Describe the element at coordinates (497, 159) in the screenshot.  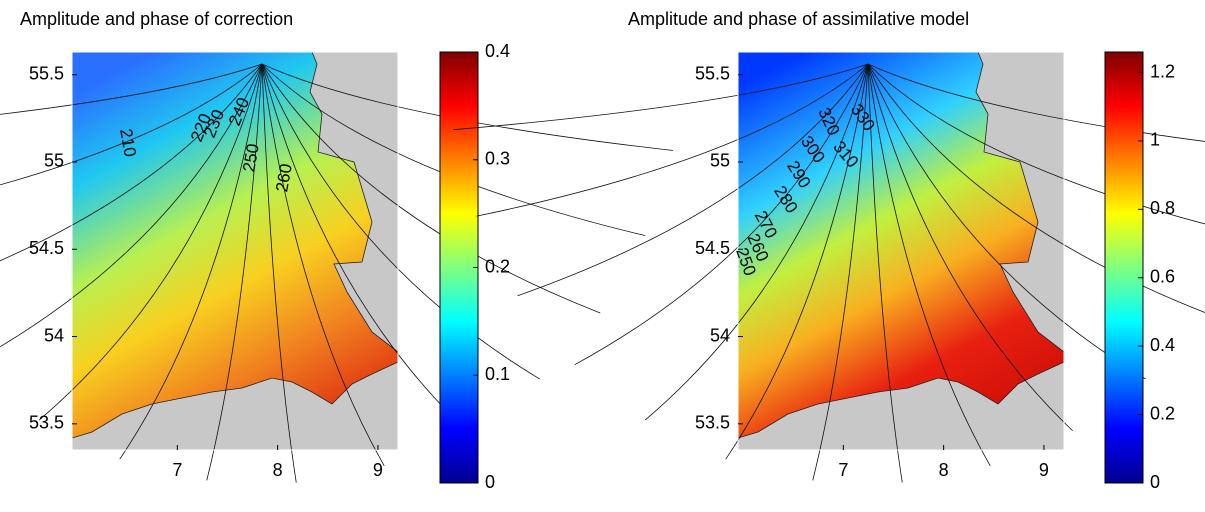
I see `colorbar-tick-label: 0.3` at that location.